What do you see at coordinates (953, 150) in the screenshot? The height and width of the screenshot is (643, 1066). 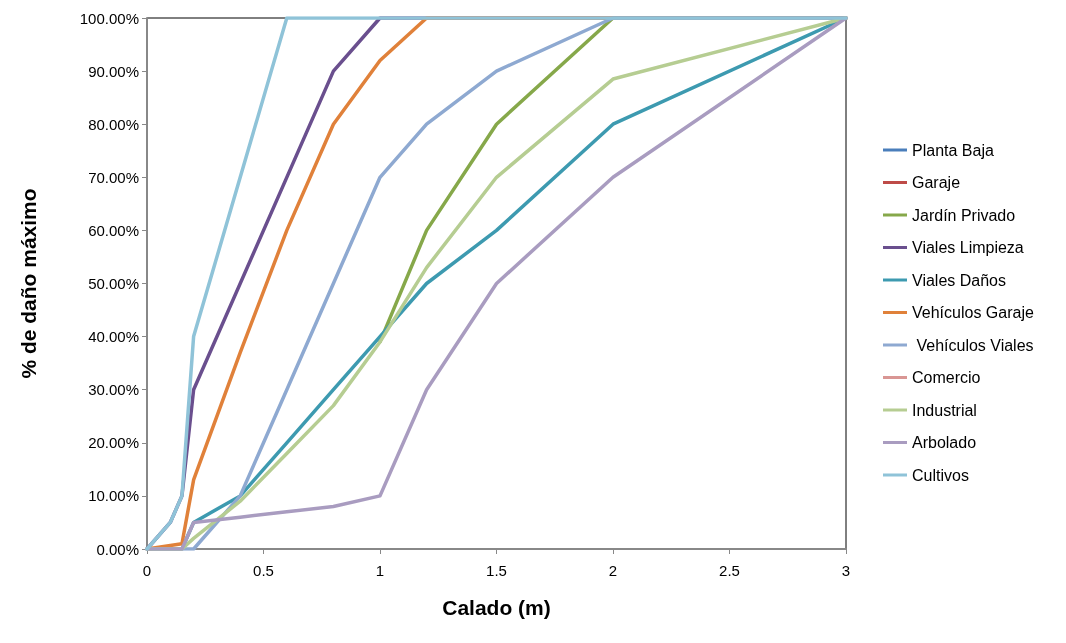 I see `legend-label: Planta Baja` at bounding box center [953, 150].